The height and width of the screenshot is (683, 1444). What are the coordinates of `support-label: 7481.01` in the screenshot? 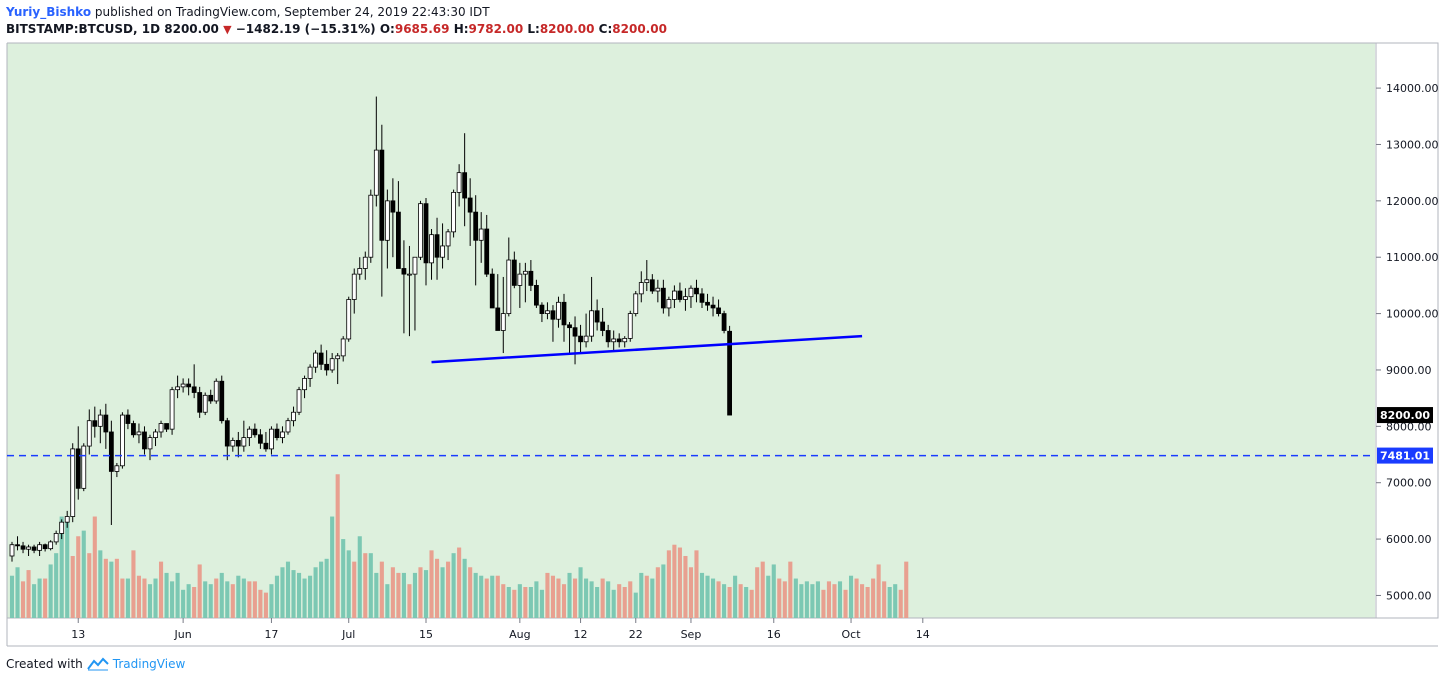 It's located at (1405, 456).